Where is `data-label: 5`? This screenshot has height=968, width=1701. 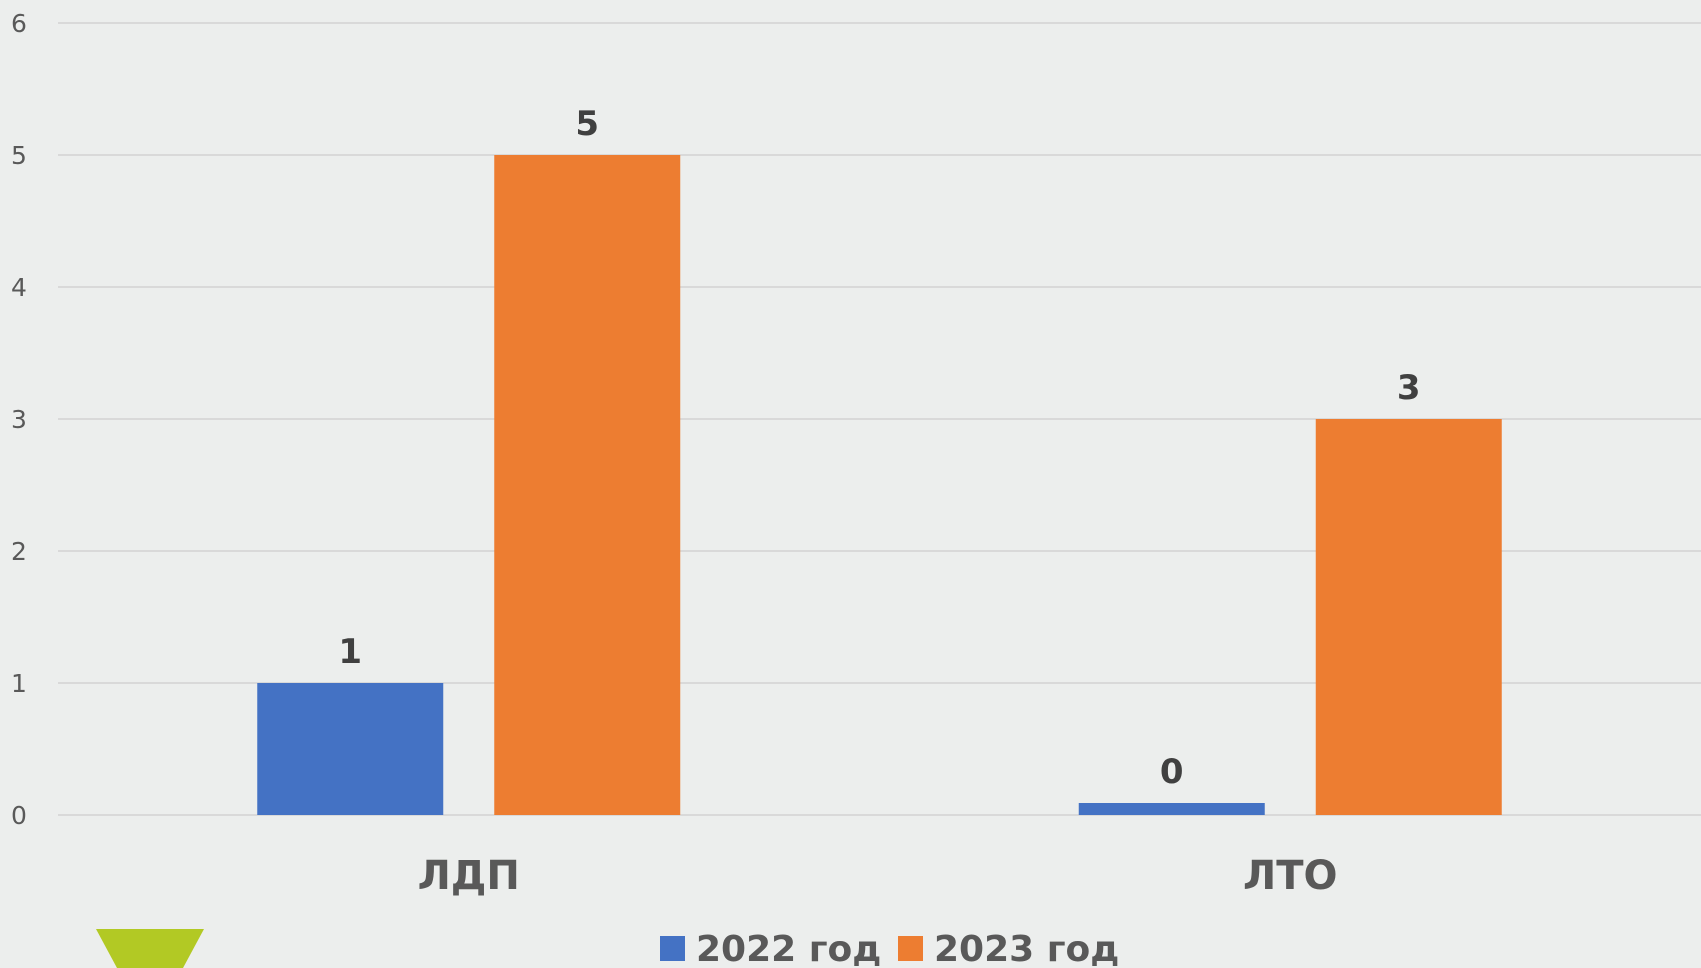 data-label: 5 is located at coordinates (587, 124).